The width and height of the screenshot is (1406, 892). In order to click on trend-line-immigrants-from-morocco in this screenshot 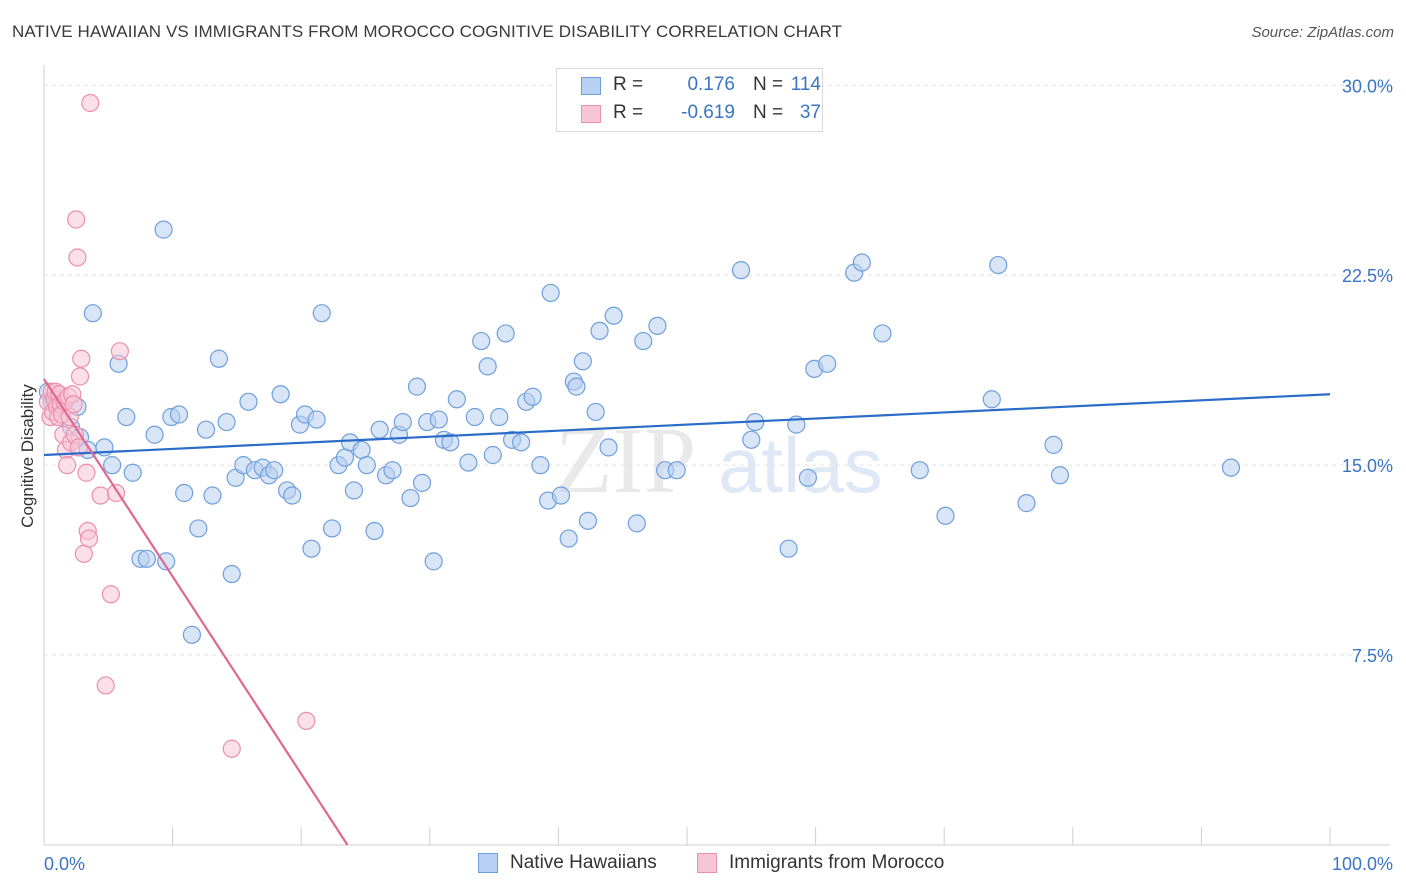, I will do `click(196, 612)`.